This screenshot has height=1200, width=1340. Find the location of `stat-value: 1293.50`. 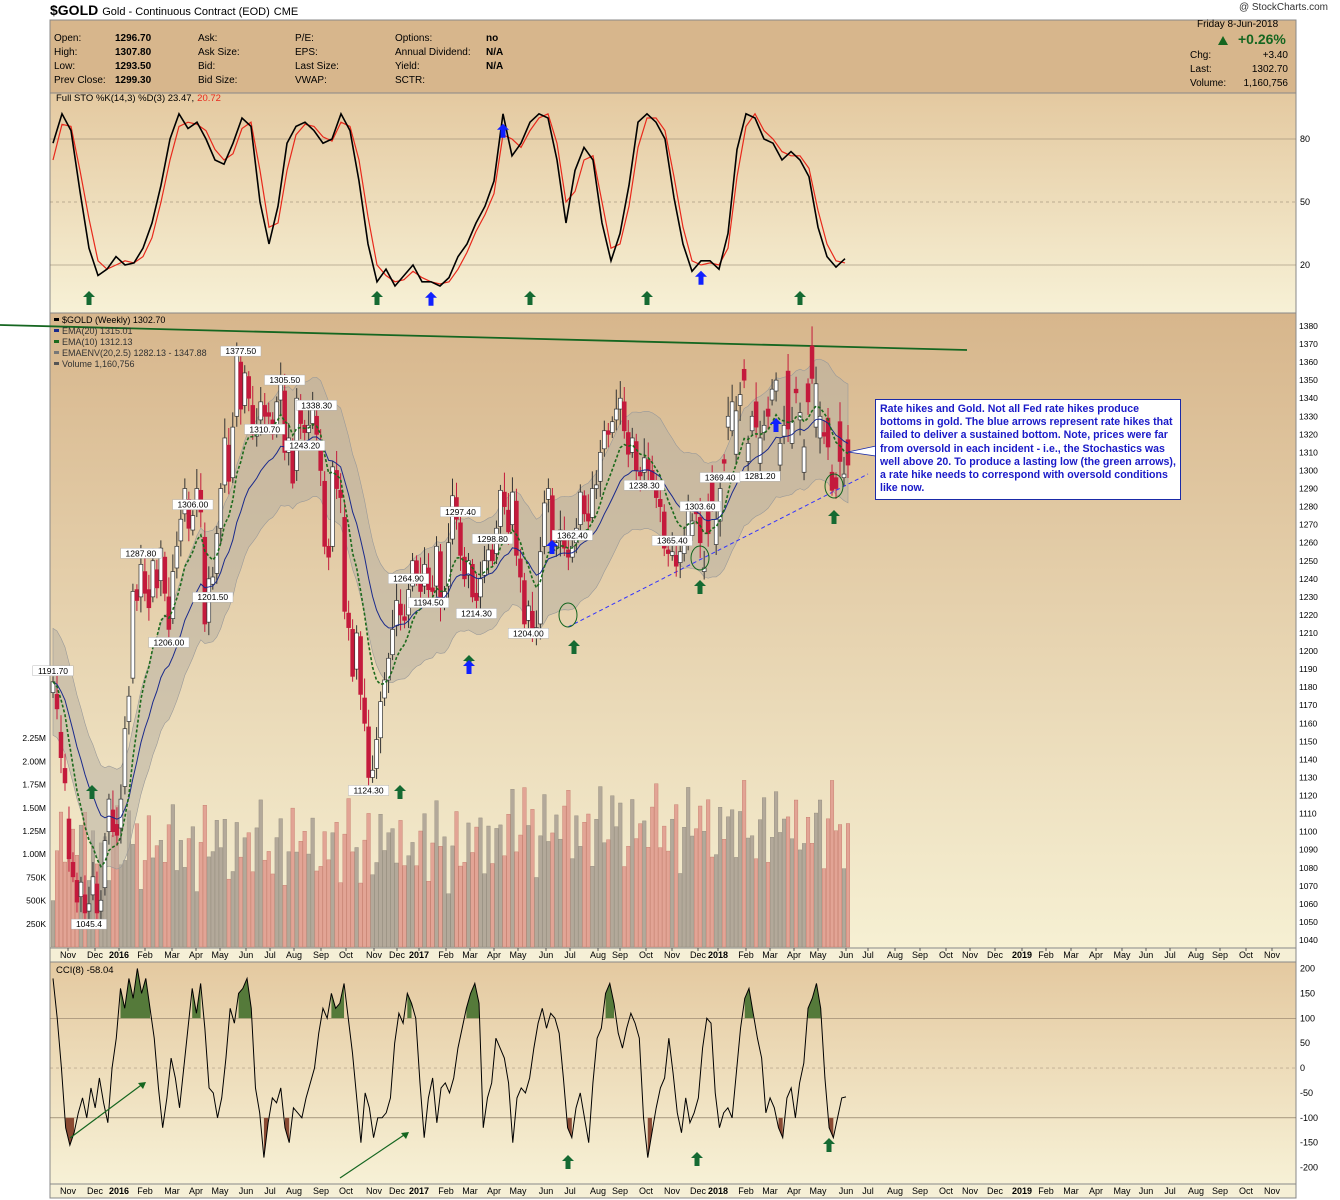

stat-value: 1293.50 is located at coordinates (133, 66).